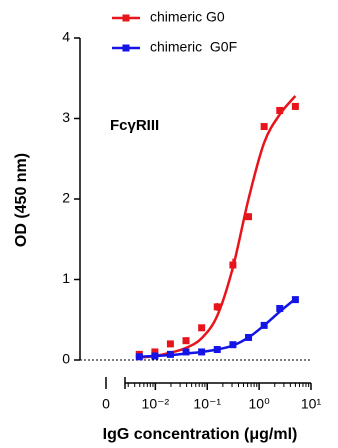 This screenshot has height=448, width=338. What do you see at coordinates (200, 434) in the screenshot?
I see `x-axis-label: IgG concentration (μg/ml)` at bounding box center [200, 434].